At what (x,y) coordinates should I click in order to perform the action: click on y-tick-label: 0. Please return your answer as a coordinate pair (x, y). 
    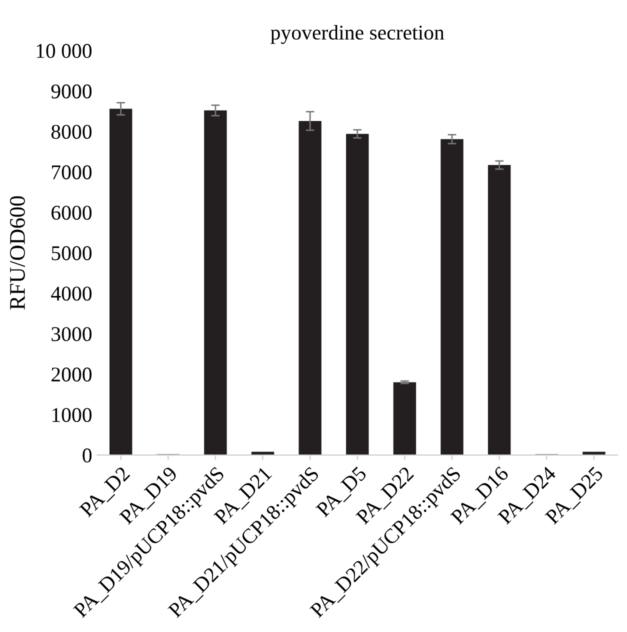
    Looking at the image, I should click on (87, 455).